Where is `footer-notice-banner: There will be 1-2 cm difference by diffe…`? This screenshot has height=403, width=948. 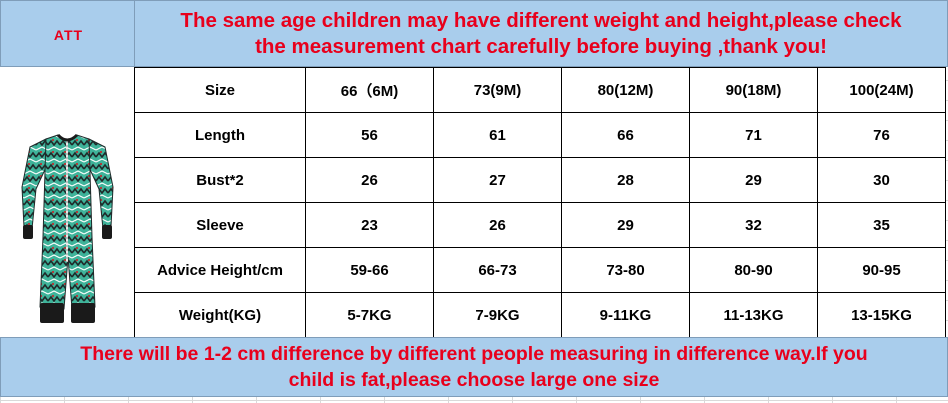 footer-notice-banner: There will be 1-2 cm difference by diffe… is located at coordinates (474, 367).